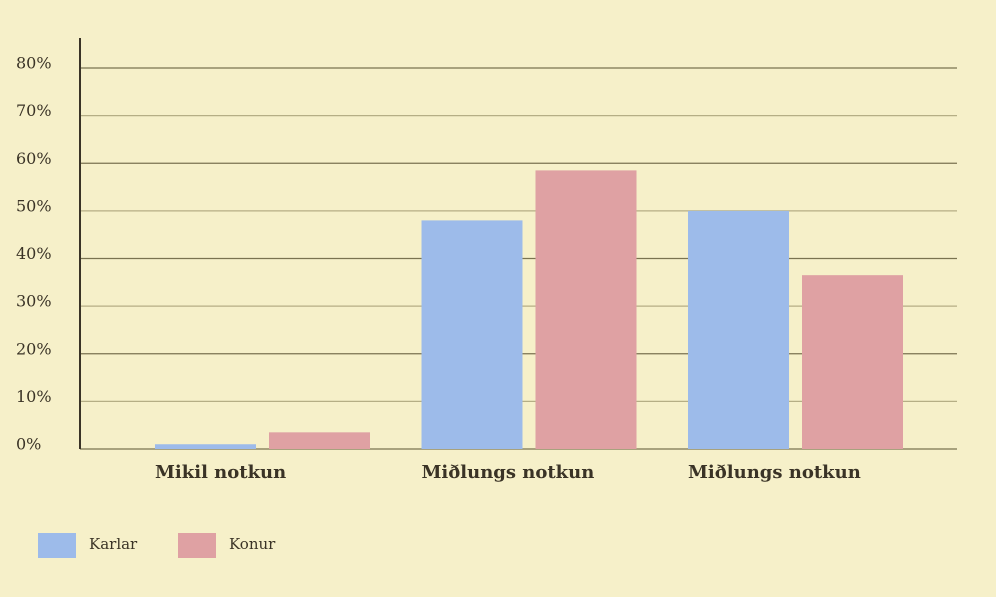 Image resolution: width=996 pixels, height=597 pixels. I want to click on y-tick-label: 20%, so click(34, 348).